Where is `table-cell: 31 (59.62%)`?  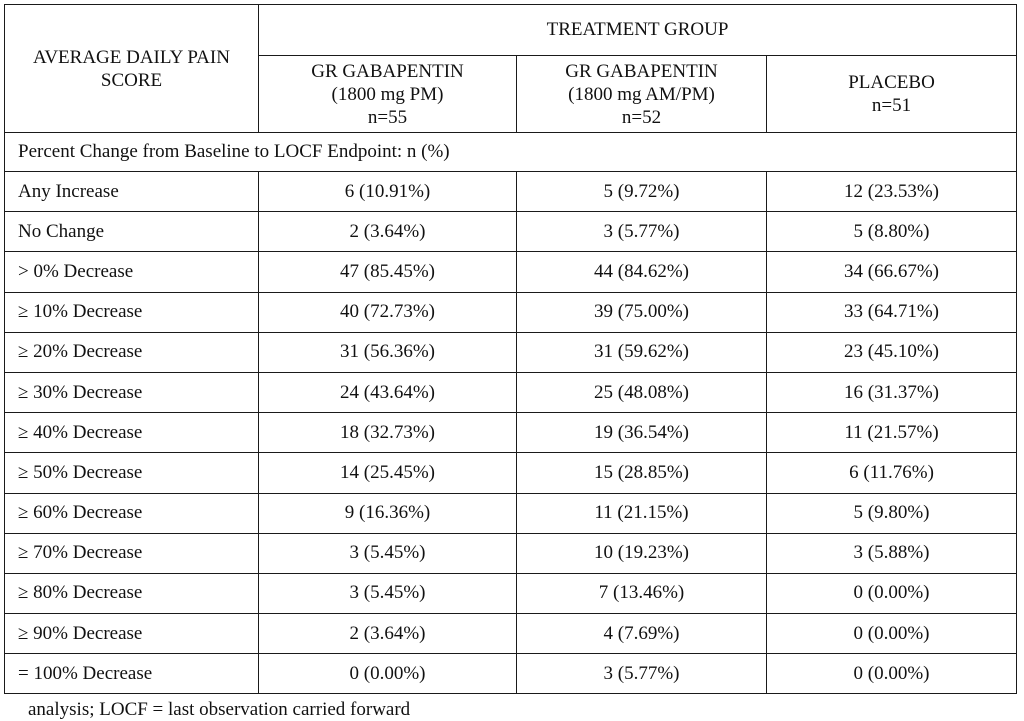 table-cell: 31 (59.62%) is located at coordinates (641, 352).